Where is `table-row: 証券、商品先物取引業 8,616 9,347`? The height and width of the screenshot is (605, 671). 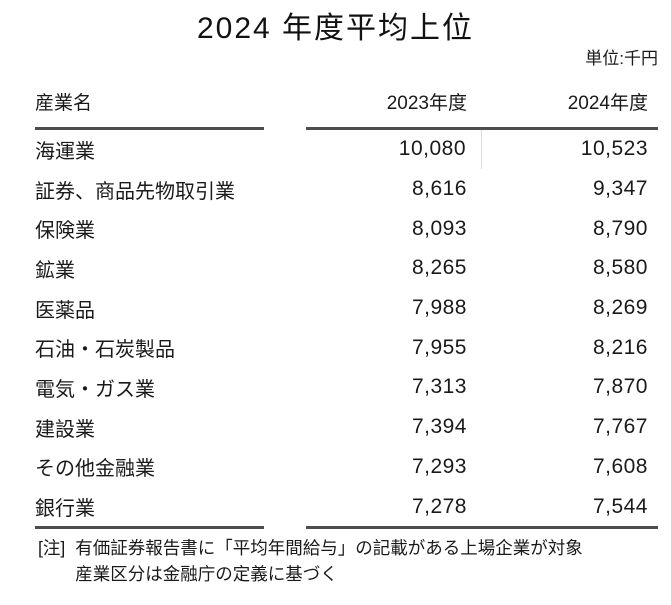
table-row: 証券、商品先物取引業 8,616 9,347 is located at coordinates (335, 189).